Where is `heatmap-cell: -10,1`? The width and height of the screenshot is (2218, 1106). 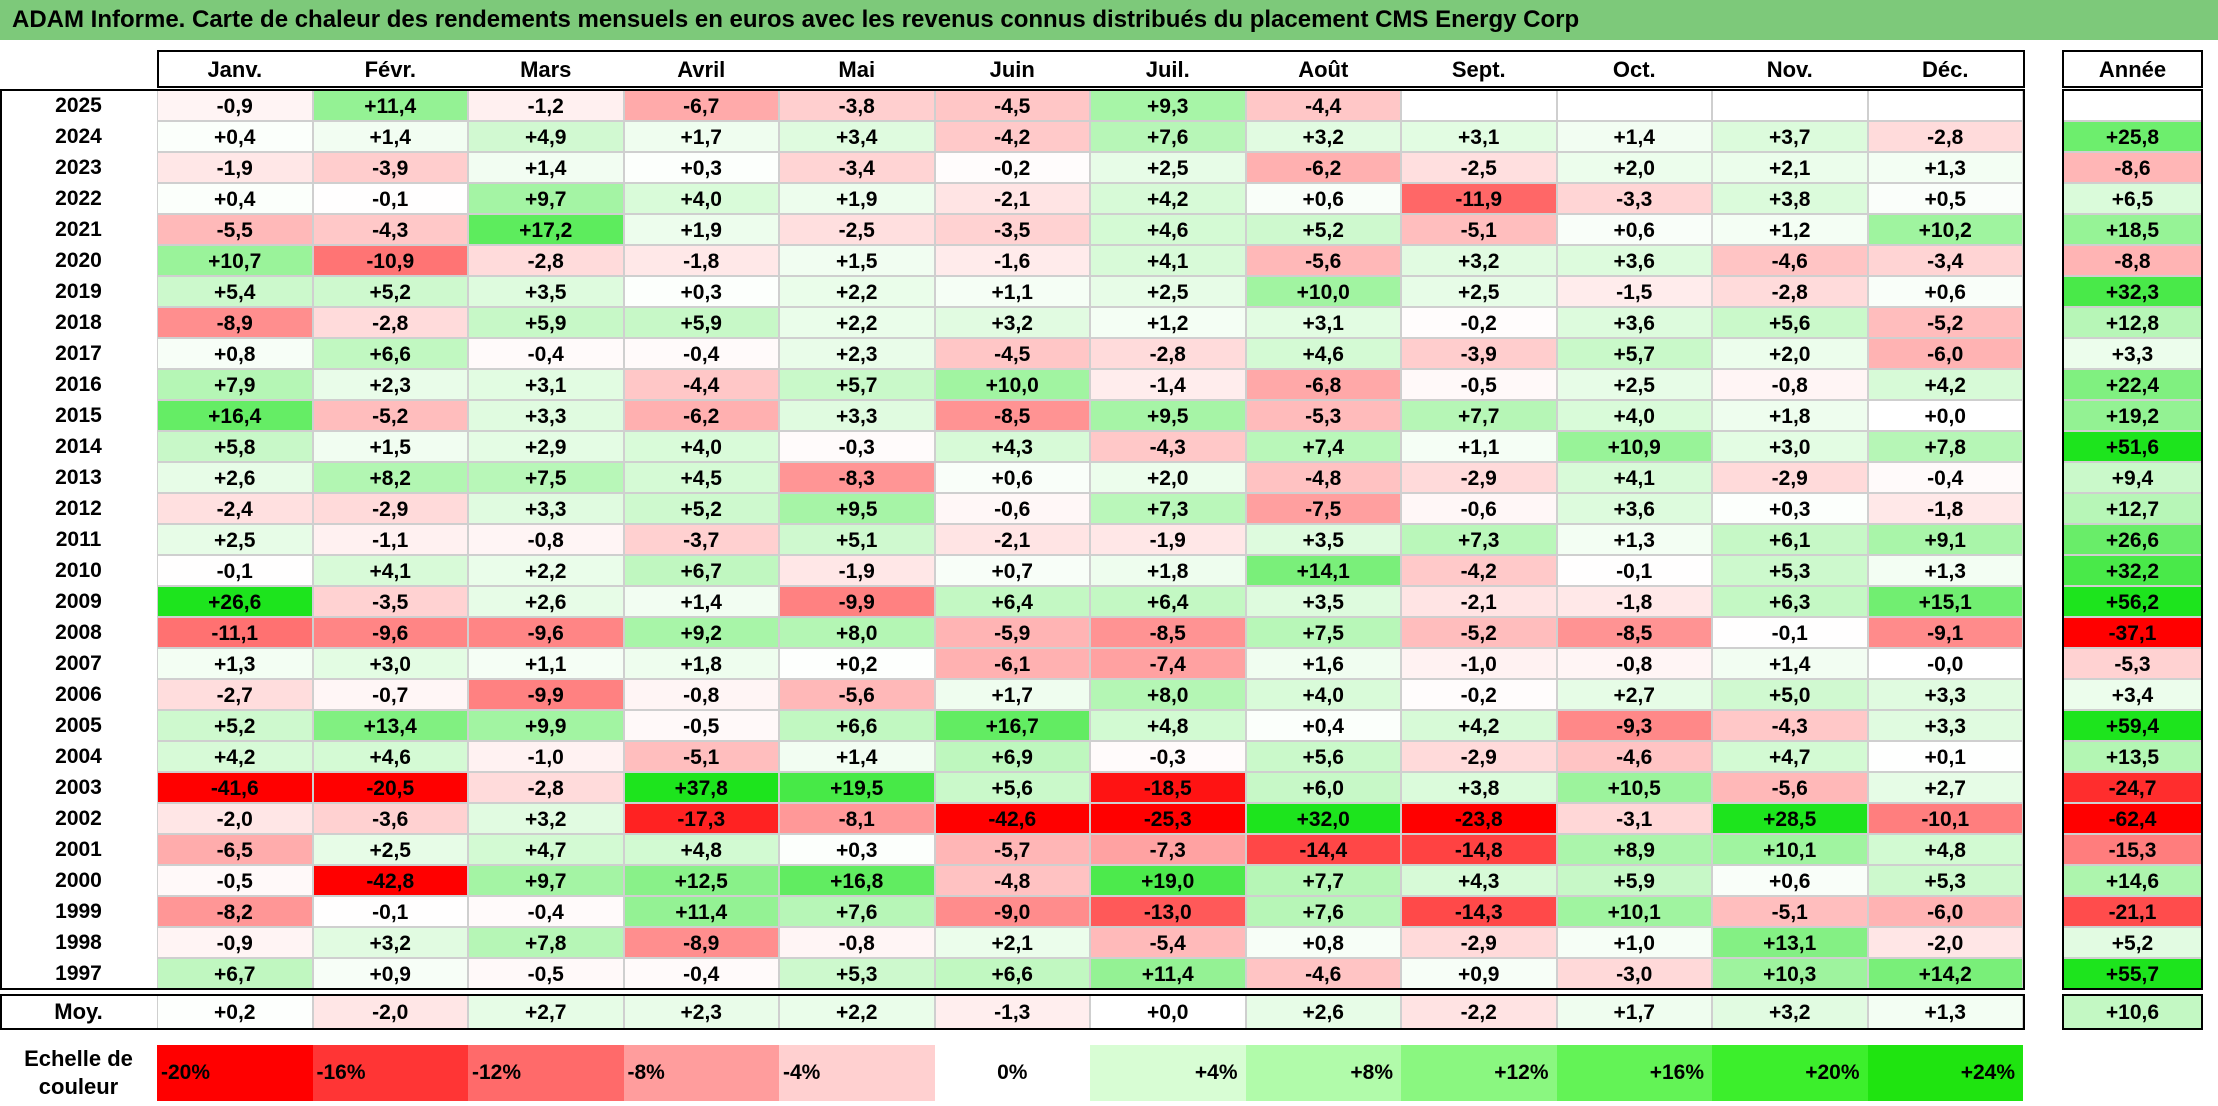 heatmap-cell: -10,1 is located at coordinates (1945, 818).